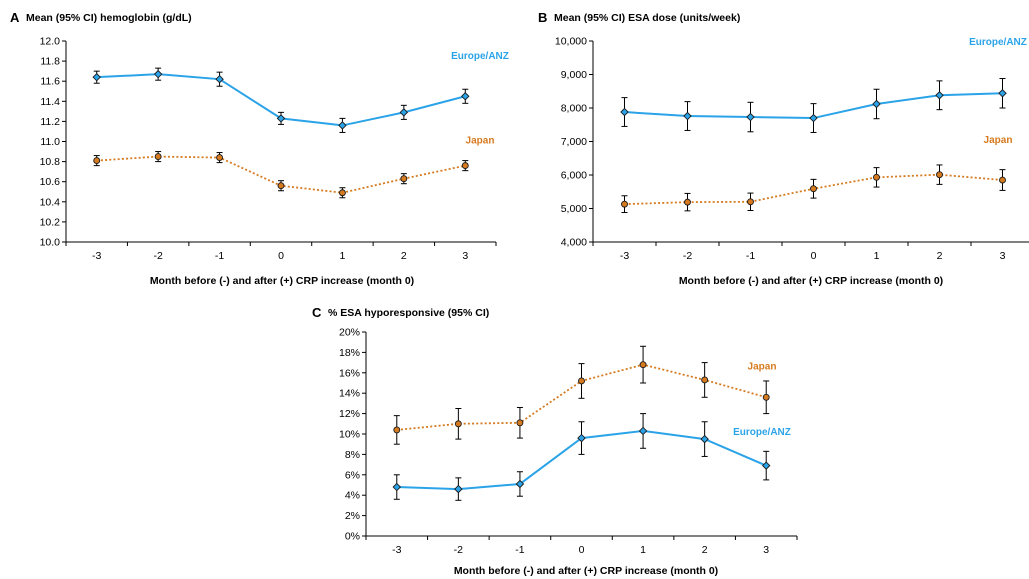 The width and height of the screenshot is (1029, 579). Describe the element at coordinates (352, 496) in the screenshot. I see `y-tick-label: 4%` at that location.